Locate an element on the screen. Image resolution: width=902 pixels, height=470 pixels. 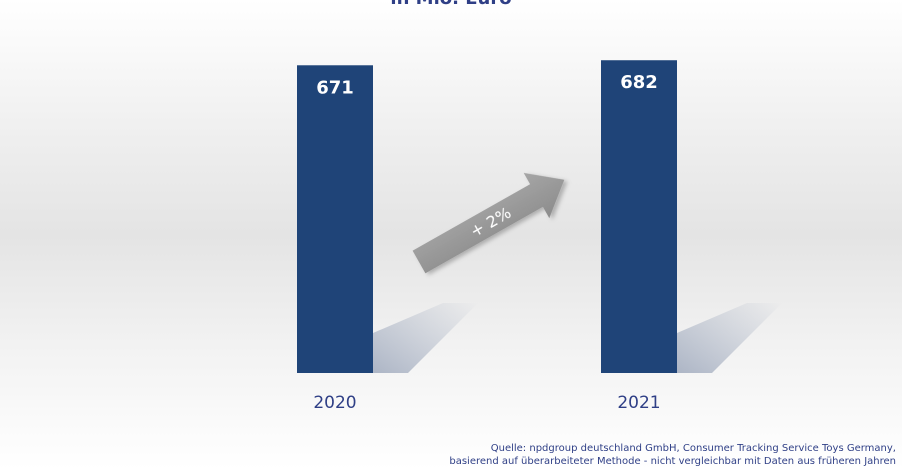
growth-arrow: + 2% is located at coordinates (488, 223).